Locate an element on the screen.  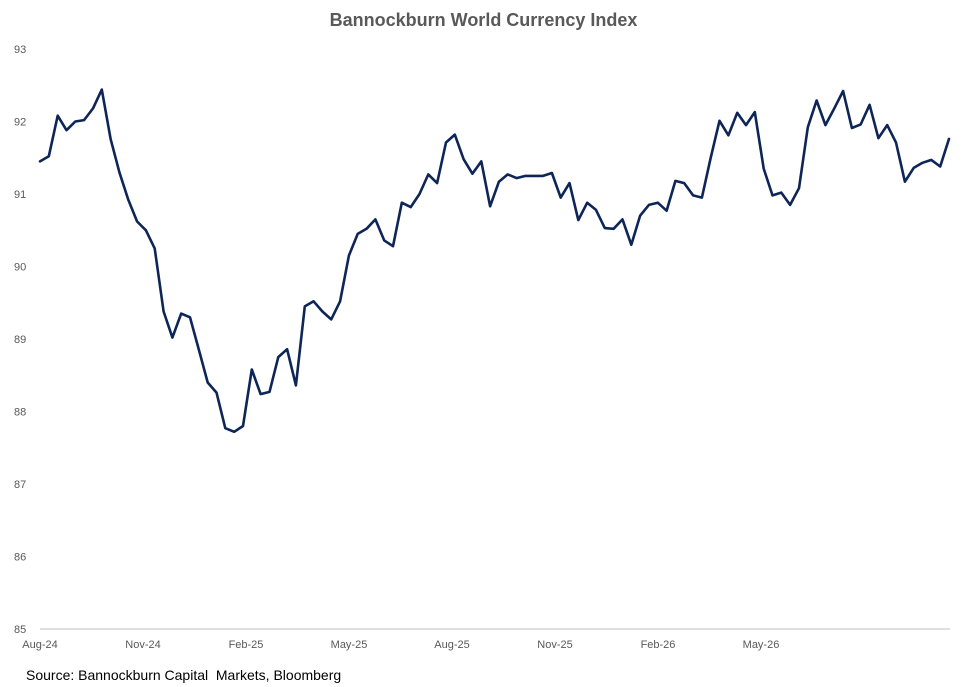
x-tick-label: Aug-25 is located at coordinates (451, 645).